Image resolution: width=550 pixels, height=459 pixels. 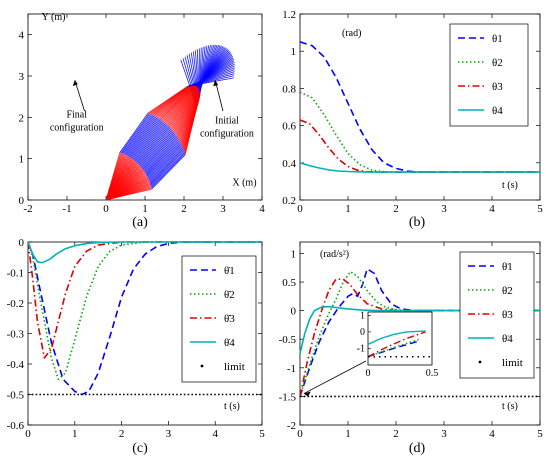 I want to click on series-line-θ̇1, so click(x=144, y=318).